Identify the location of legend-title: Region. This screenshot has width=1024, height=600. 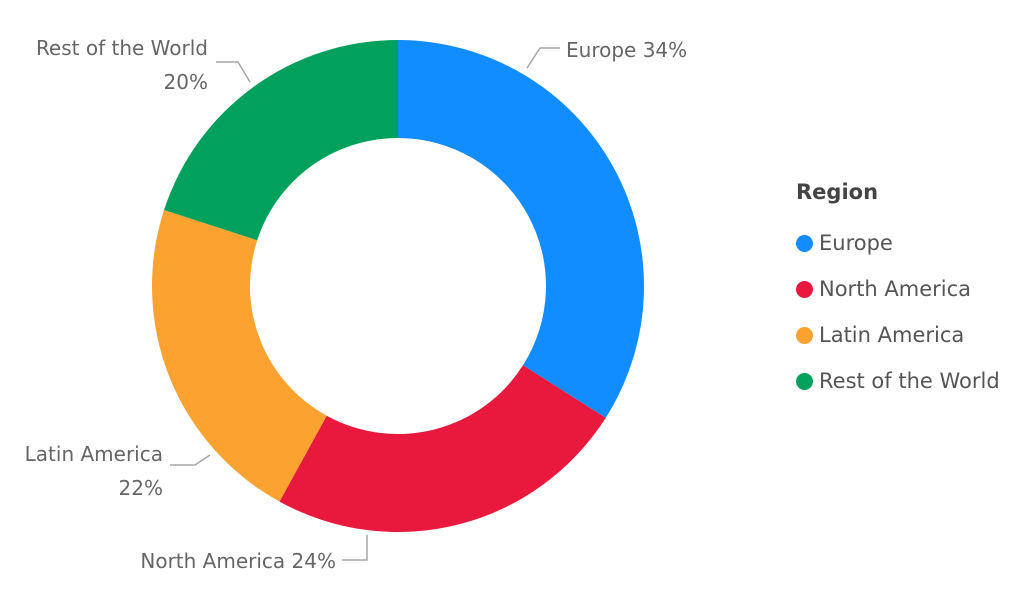
(837, 192).